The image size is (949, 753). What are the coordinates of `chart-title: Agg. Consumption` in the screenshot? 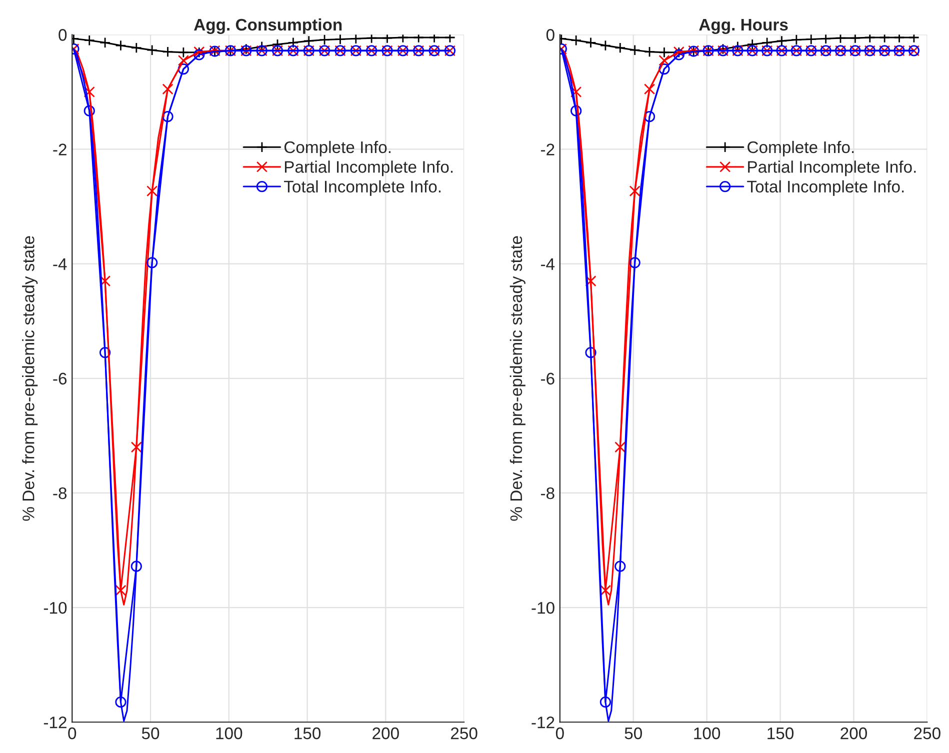 It's located at (268, 26).